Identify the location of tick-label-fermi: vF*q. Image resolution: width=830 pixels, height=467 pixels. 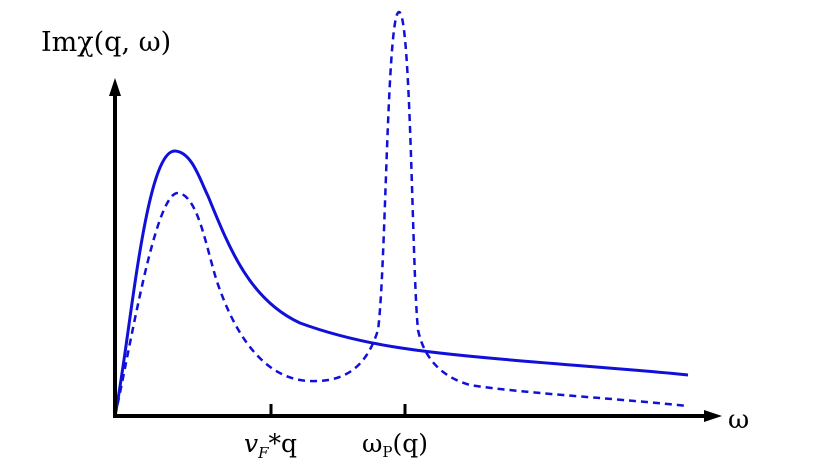
(270, 445).